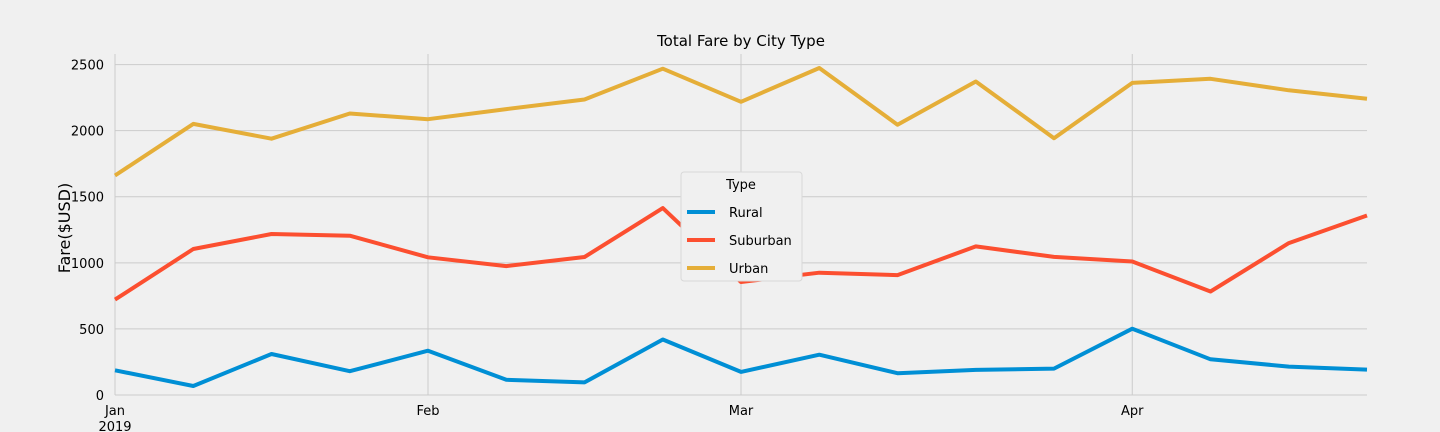 Image resolution: width=1440 pixels, height=432 pixels. I want to click on legend-box, so click(741, 226).